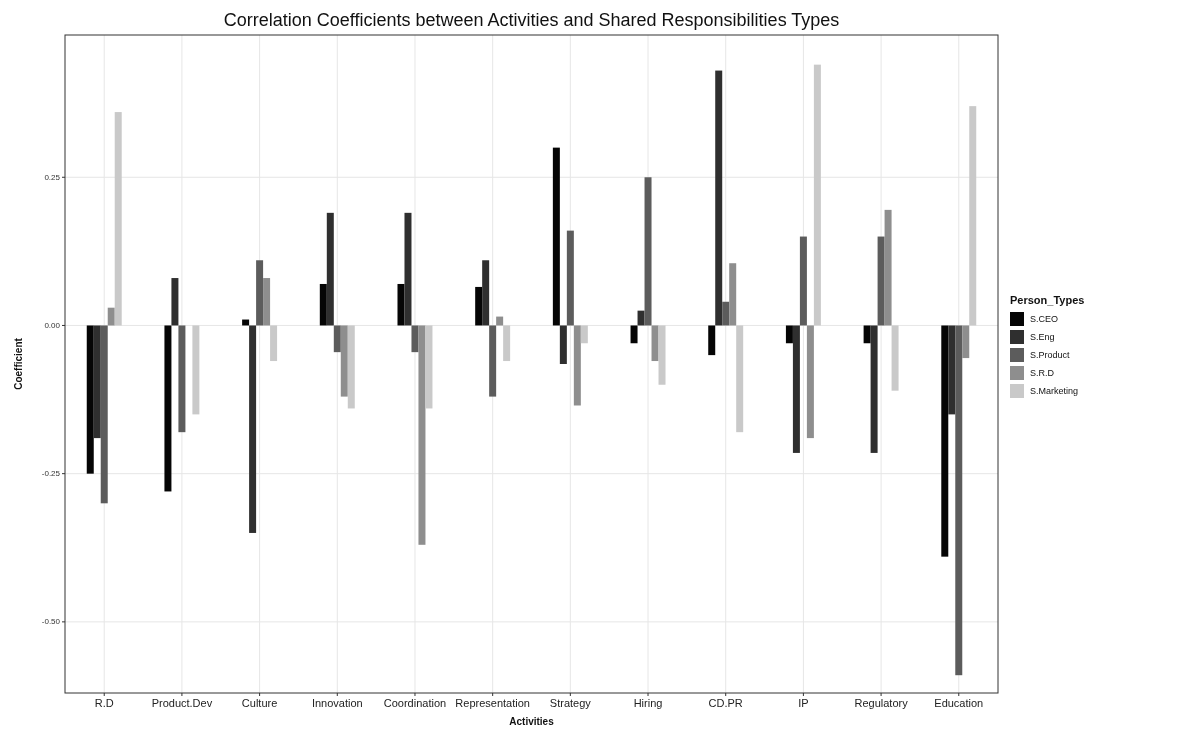 This screenshot has width=1179, height=736. I want to click on legend-label: S.Marketing, so click(1054, 390).